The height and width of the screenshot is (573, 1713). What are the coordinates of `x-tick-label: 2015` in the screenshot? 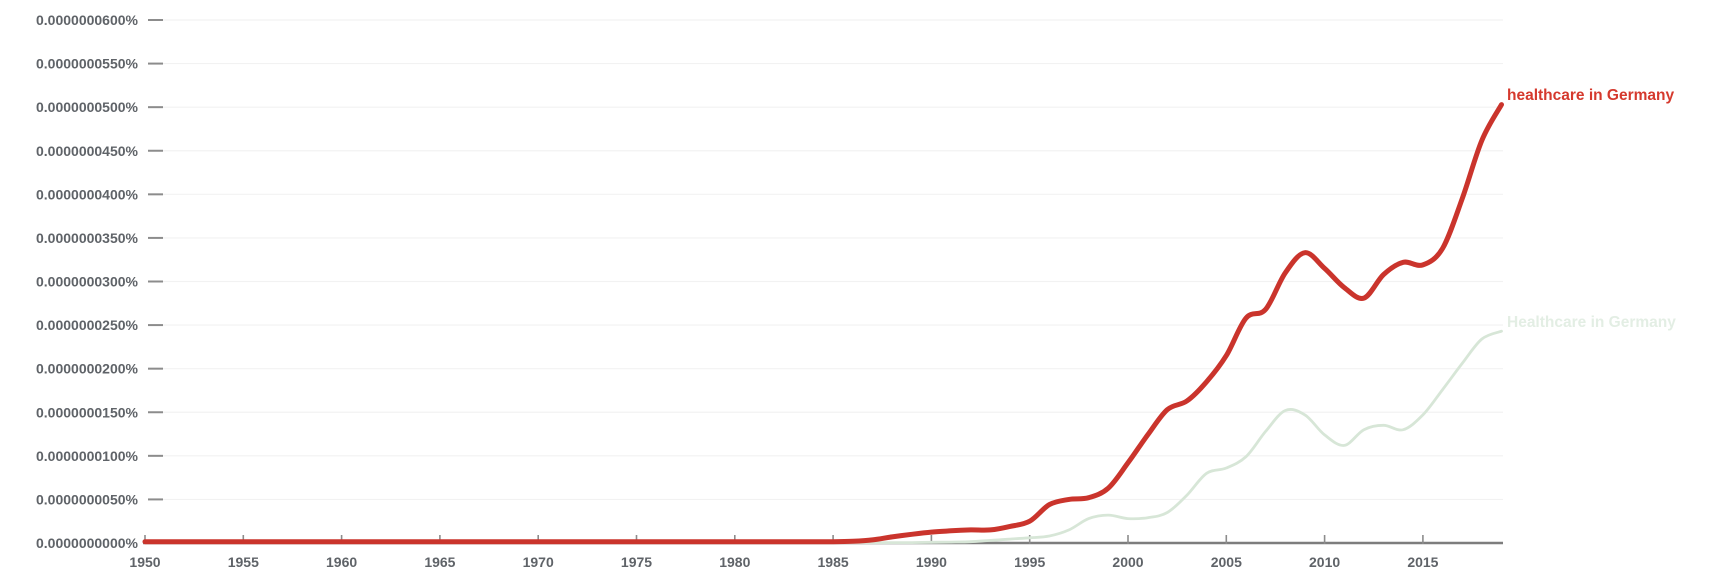 It's located at (1422, 562).